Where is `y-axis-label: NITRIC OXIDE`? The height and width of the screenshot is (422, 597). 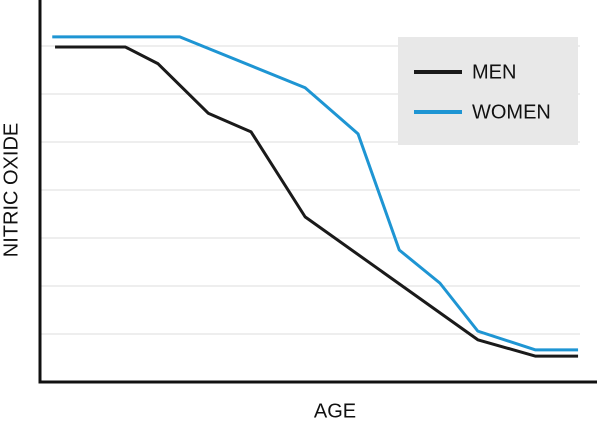 y-axis-label: NITRIC OXIDE is located at coordinates (11, 190).